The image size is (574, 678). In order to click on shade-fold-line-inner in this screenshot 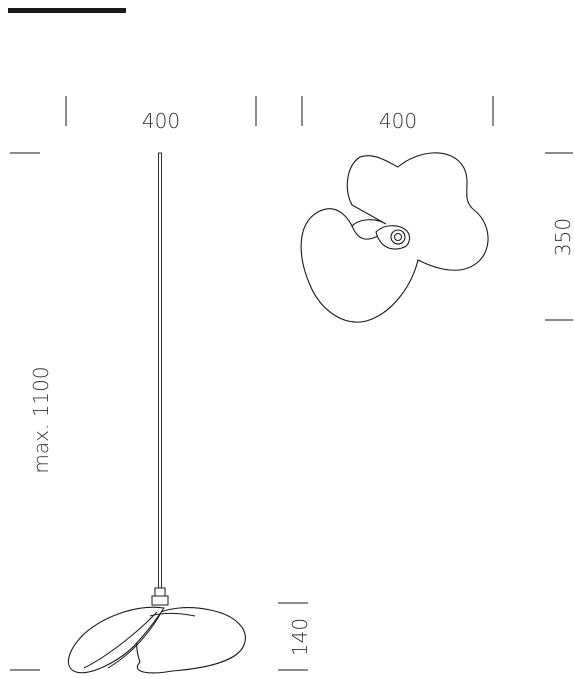, I will do `click(134, 640)`.